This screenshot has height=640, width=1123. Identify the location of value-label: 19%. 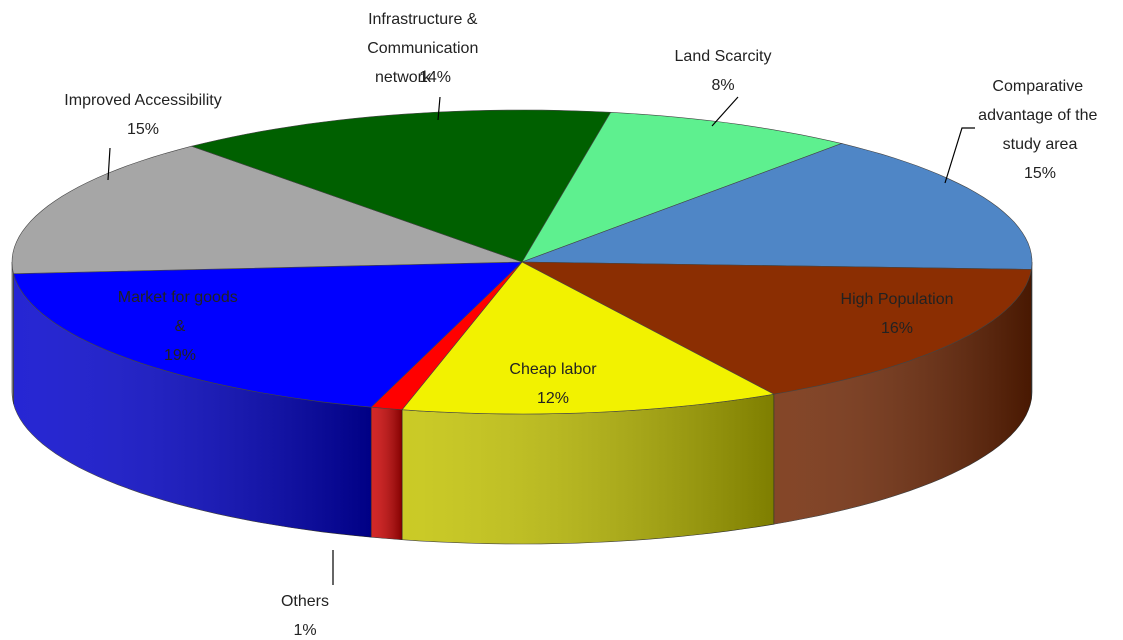
(180, 355).